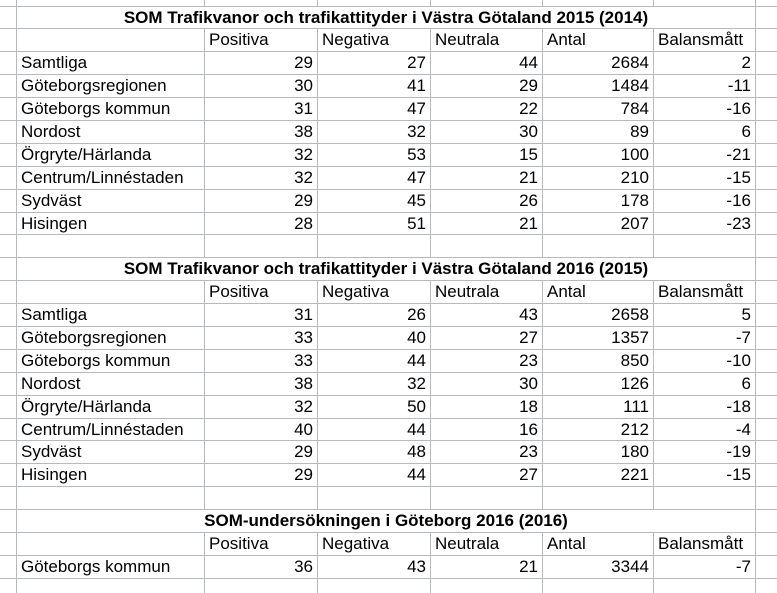  Describe the element at coordinates (598, 154) in the screenshot. I see `cell-antal: 100` at that location.